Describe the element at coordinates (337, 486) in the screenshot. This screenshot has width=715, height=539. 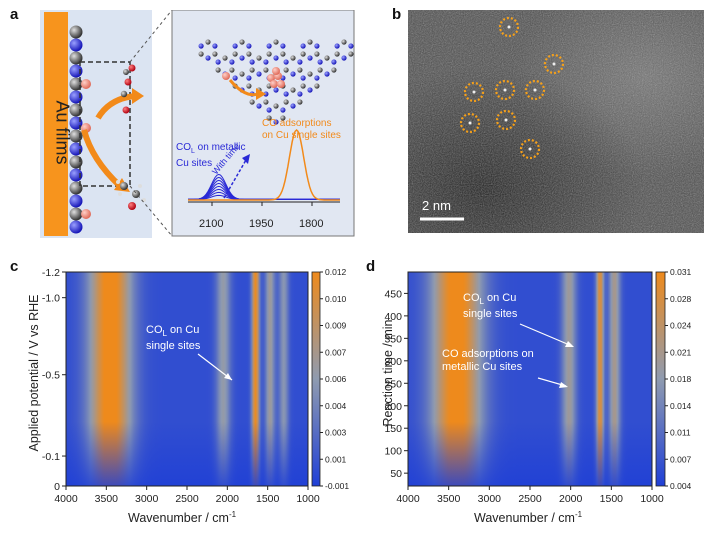
I see `colorbar-tick-label: -0.001` at that location.